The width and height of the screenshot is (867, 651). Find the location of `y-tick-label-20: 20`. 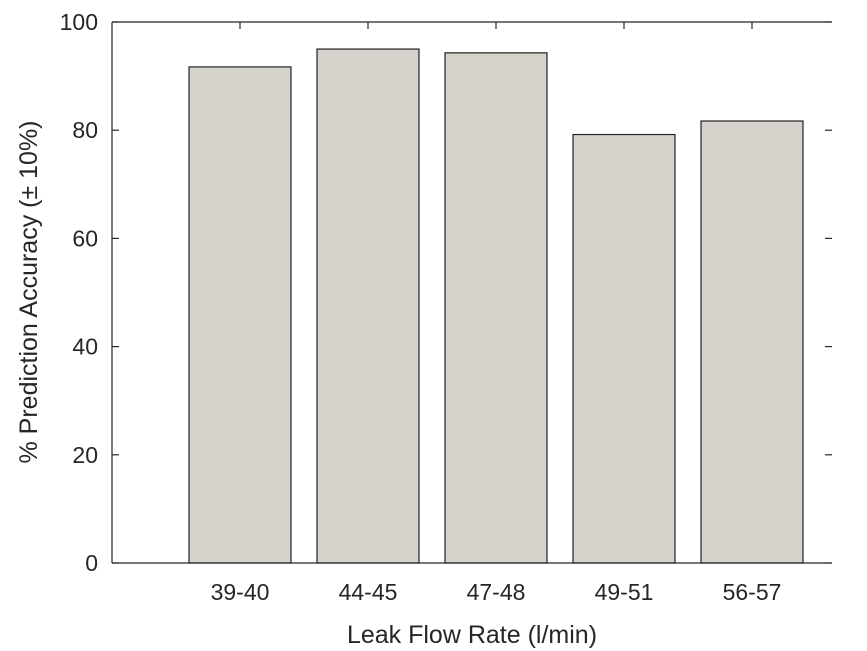

y-tick-label-20: 20 is located at coordinates (85, 455).